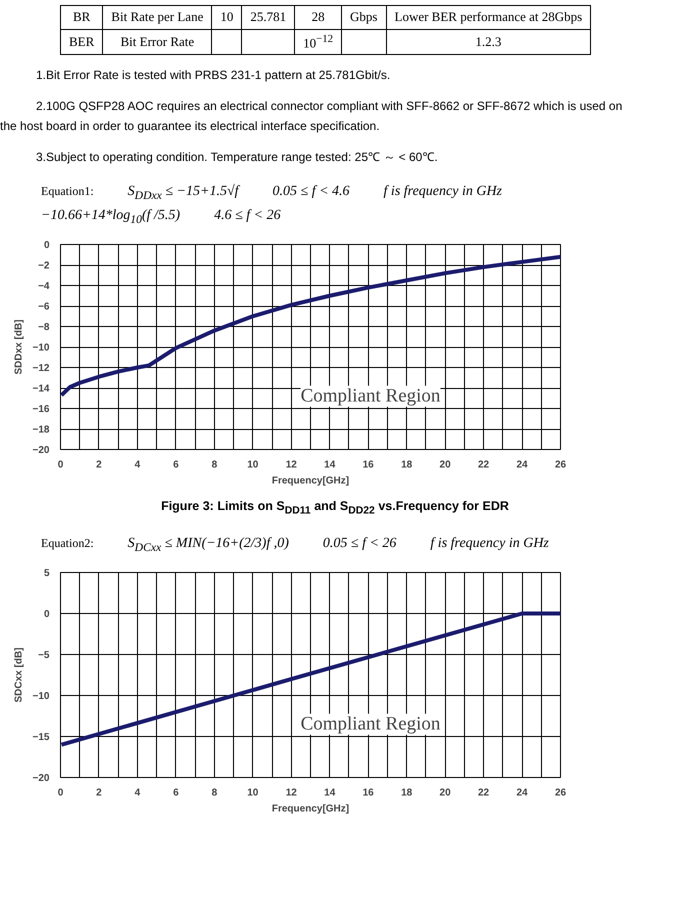 The height and width of the screenshot is (900, 681). I want to click on y-tick-label: −18, so click(41, 430).